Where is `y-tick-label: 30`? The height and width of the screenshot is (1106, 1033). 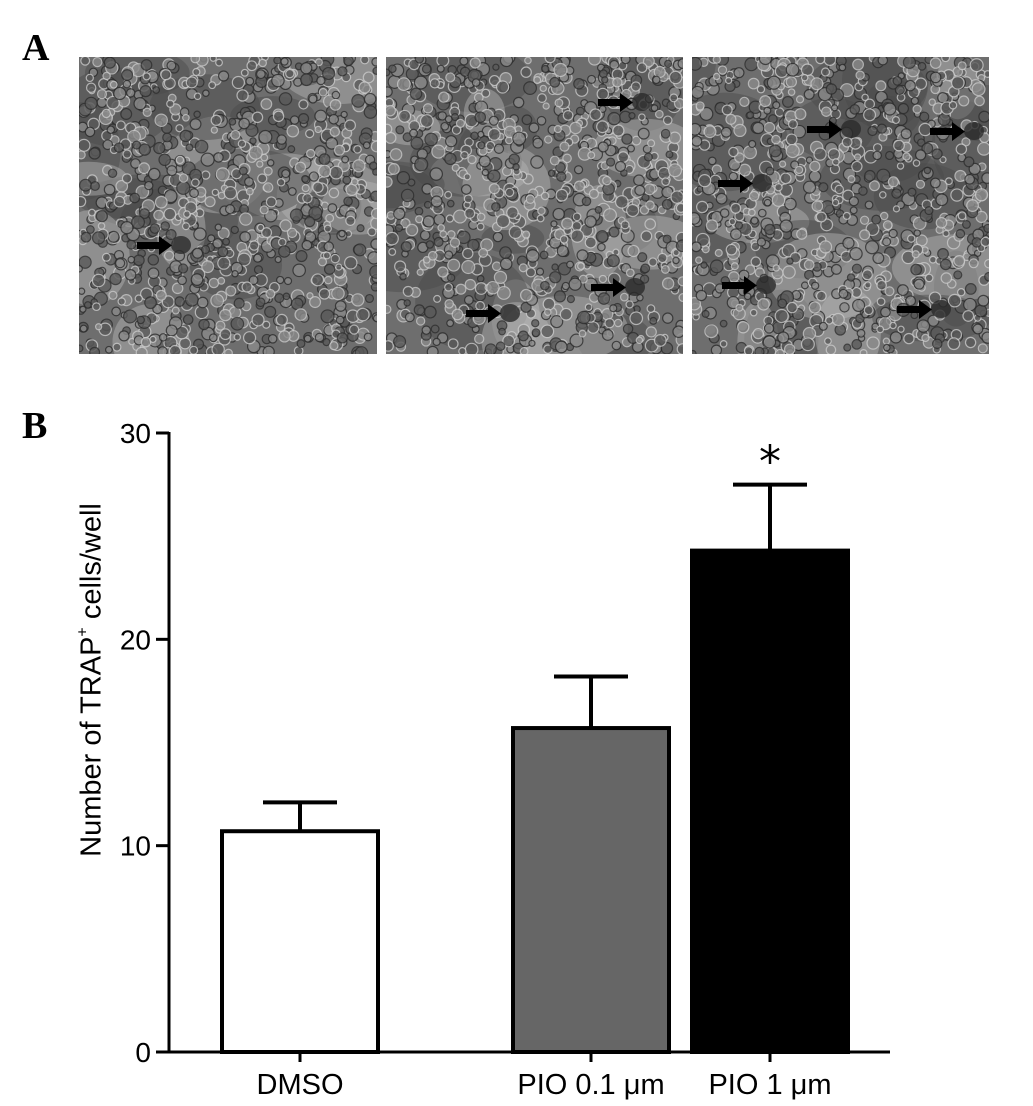
y-tick-label: 30 is located at coordinates (135, 433).